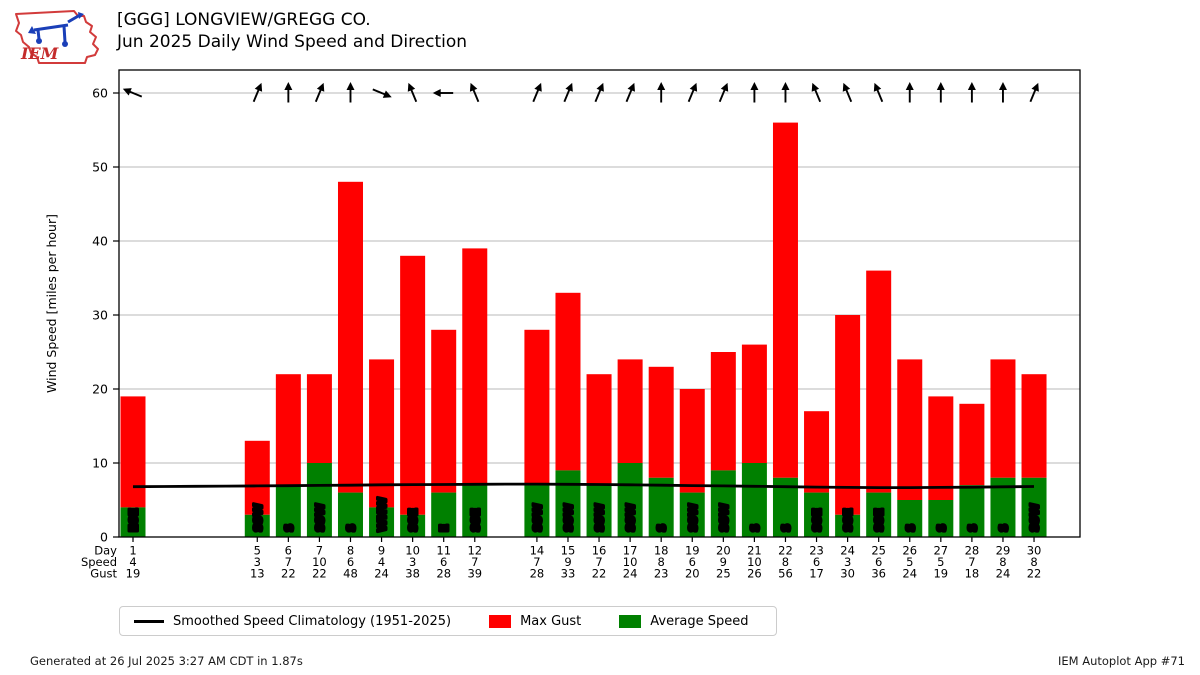 The width and height of the screenshot is (1200, 675). What do you see at coordinates (99, 562) in the screenshot?
I see `x-row-header: Speed` at bounding box center [99, 562].